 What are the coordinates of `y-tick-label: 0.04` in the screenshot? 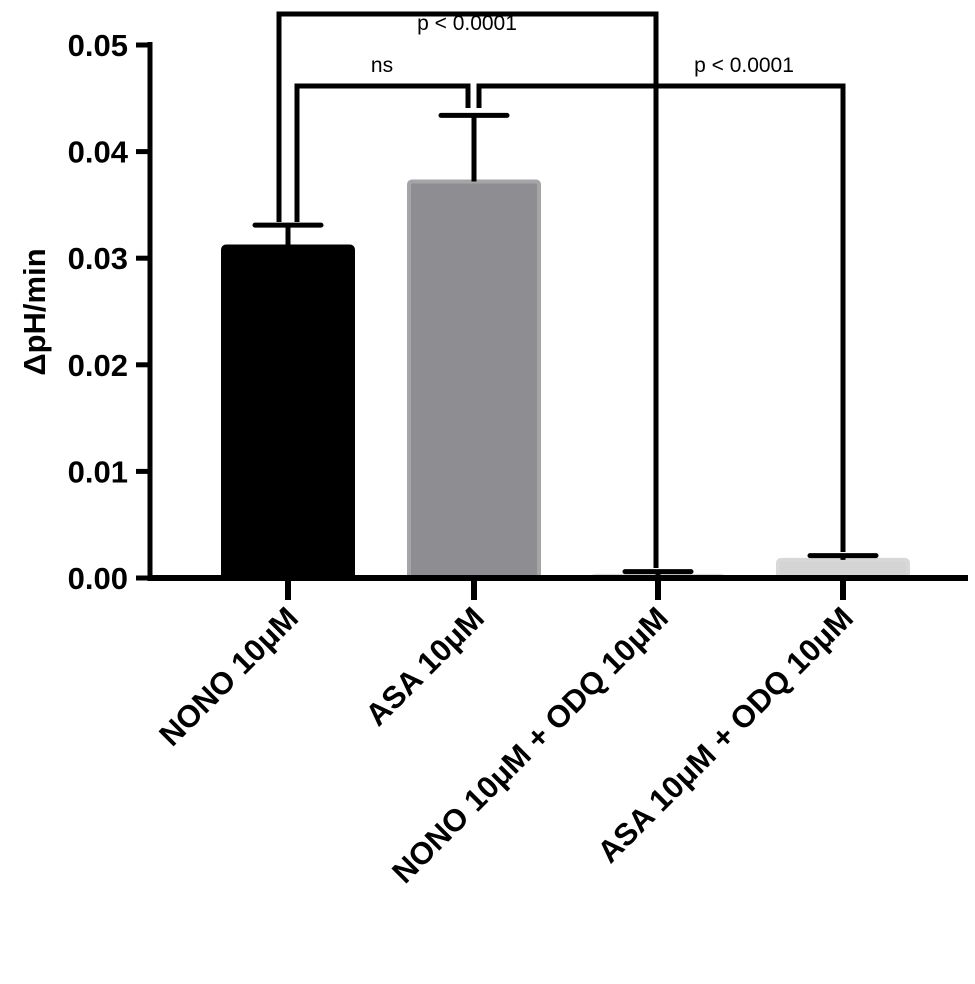 It's located at (98, 152).